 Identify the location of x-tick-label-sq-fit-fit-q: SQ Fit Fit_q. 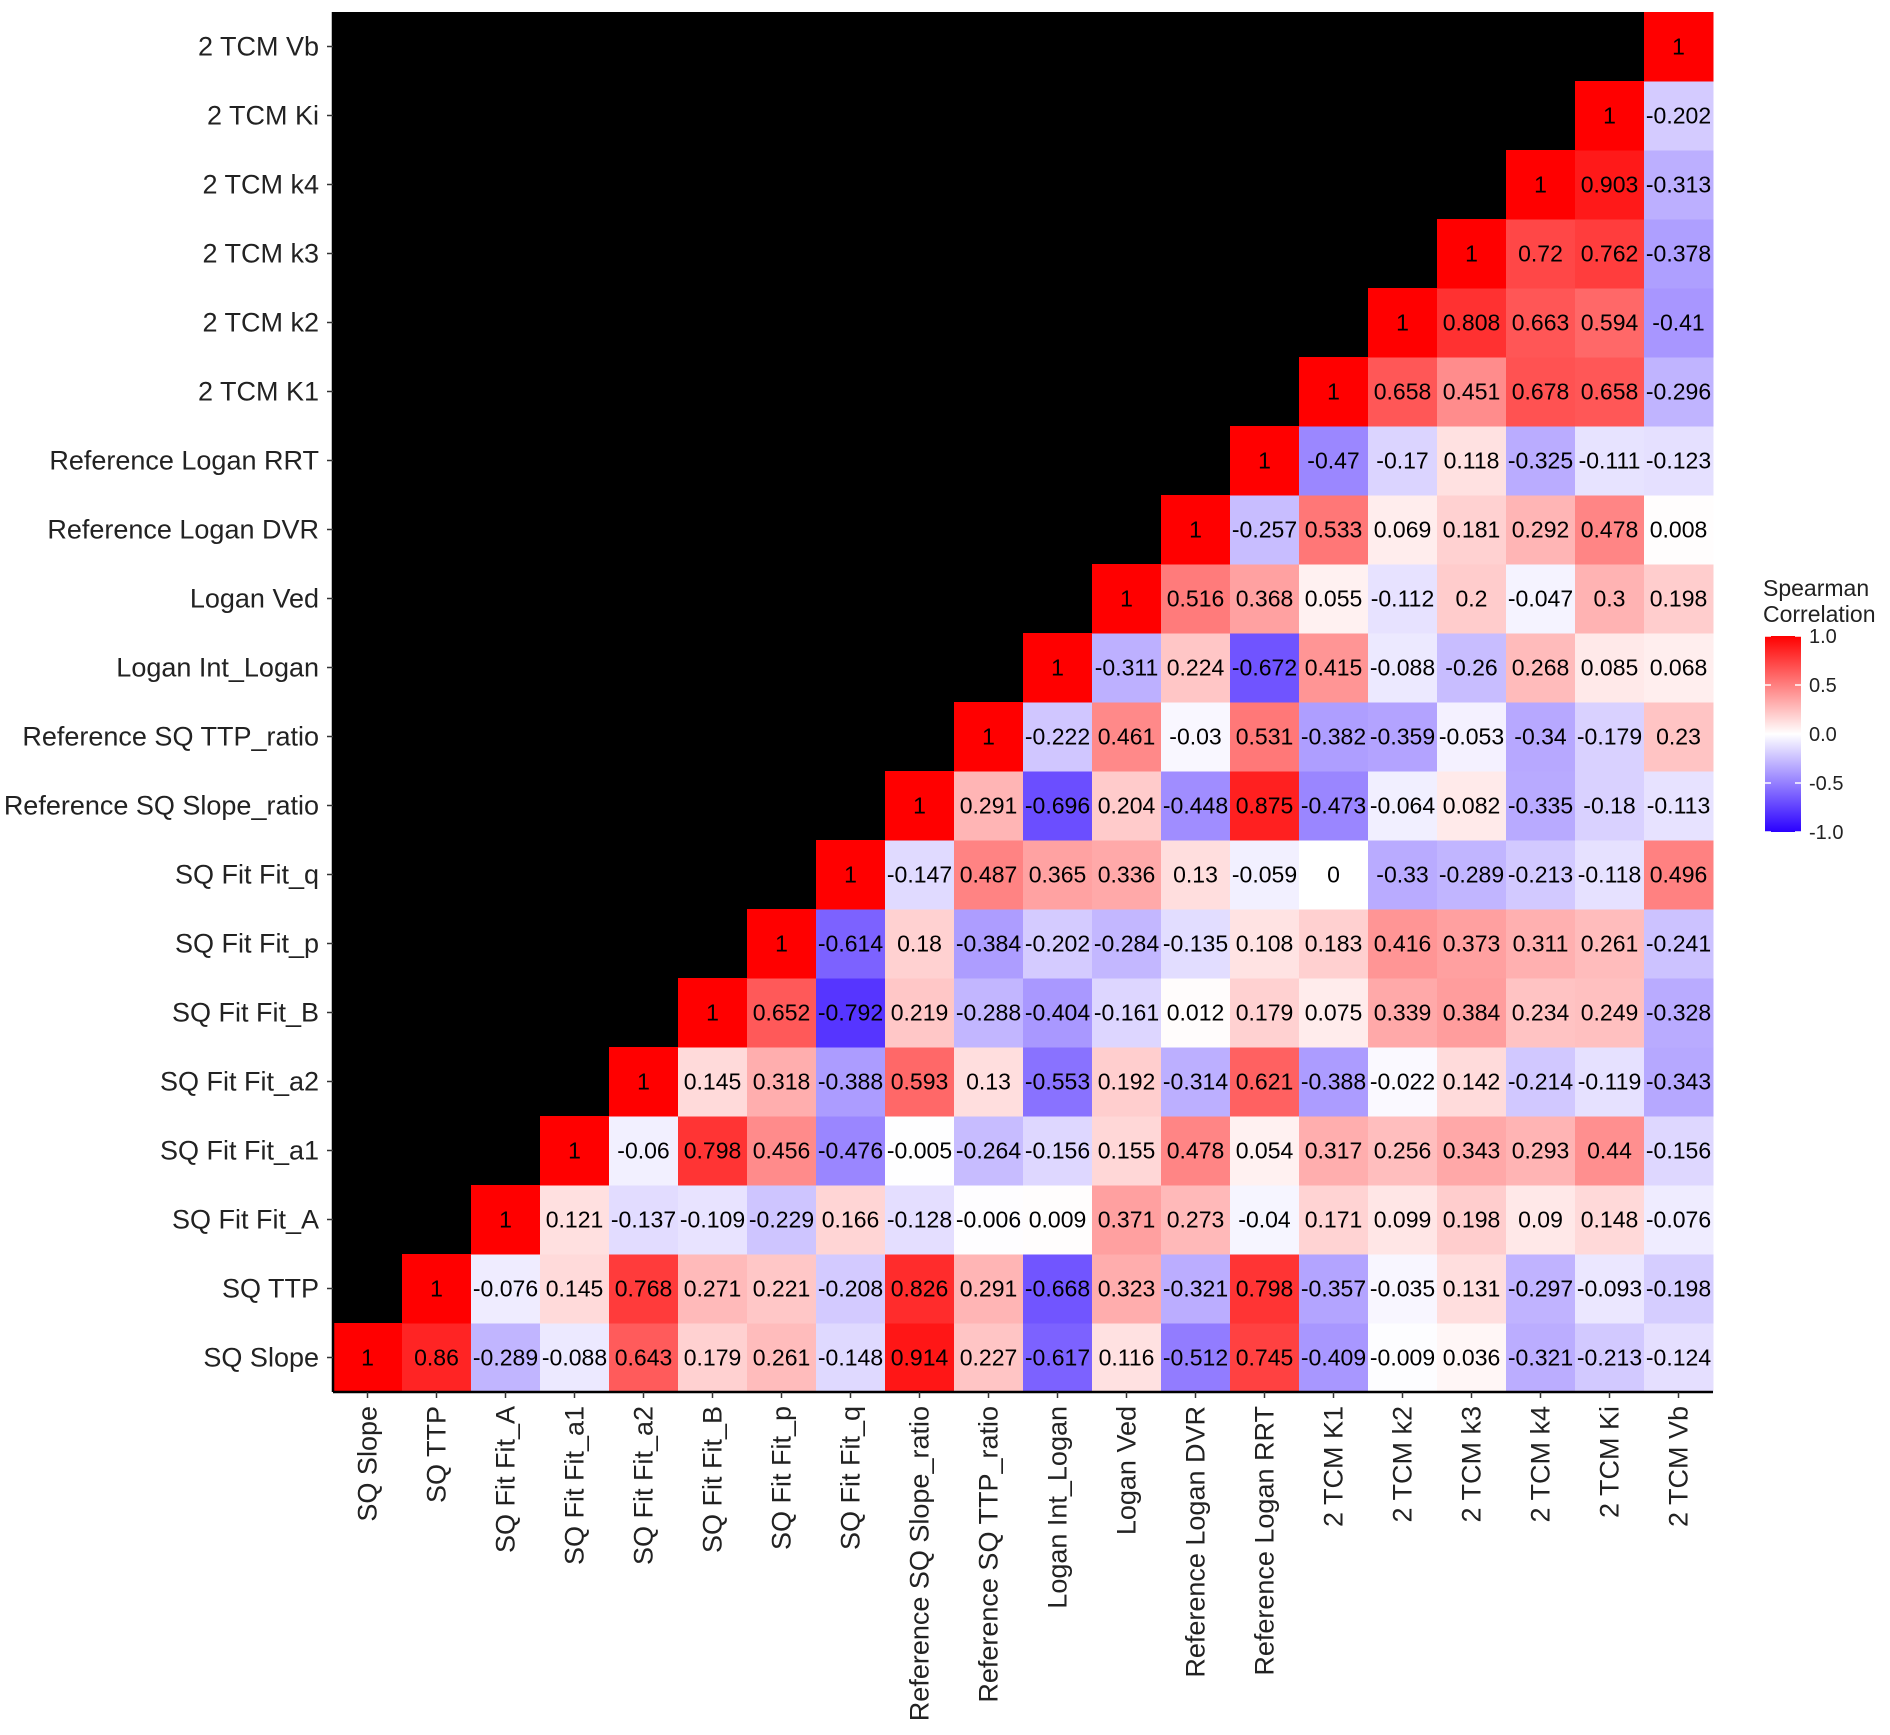
(851, 1478).